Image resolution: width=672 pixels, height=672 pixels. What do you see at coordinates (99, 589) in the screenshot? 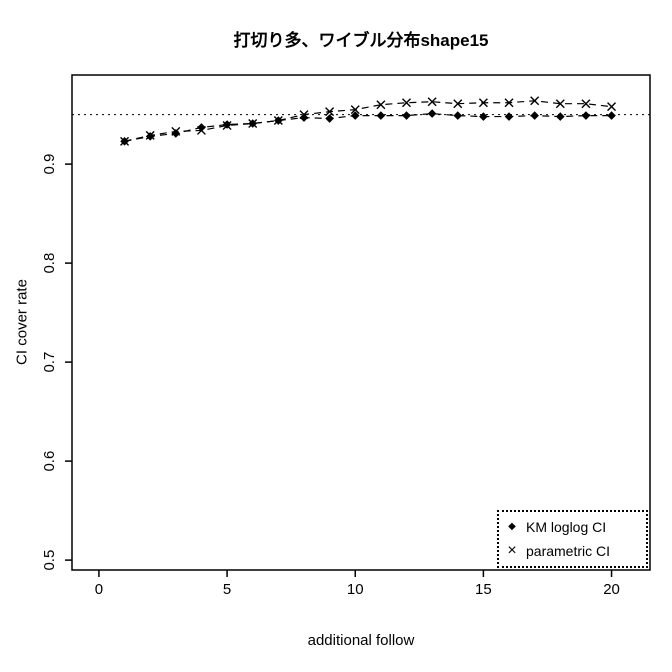
I see `x-tick-label: 0` at bounding box center [99, 589].